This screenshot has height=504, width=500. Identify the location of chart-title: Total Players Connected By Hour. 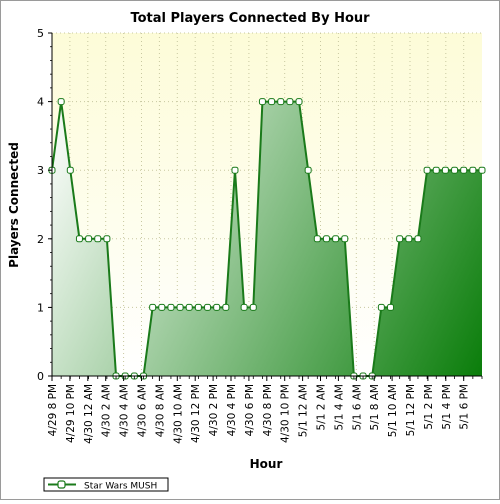
(250, 18).